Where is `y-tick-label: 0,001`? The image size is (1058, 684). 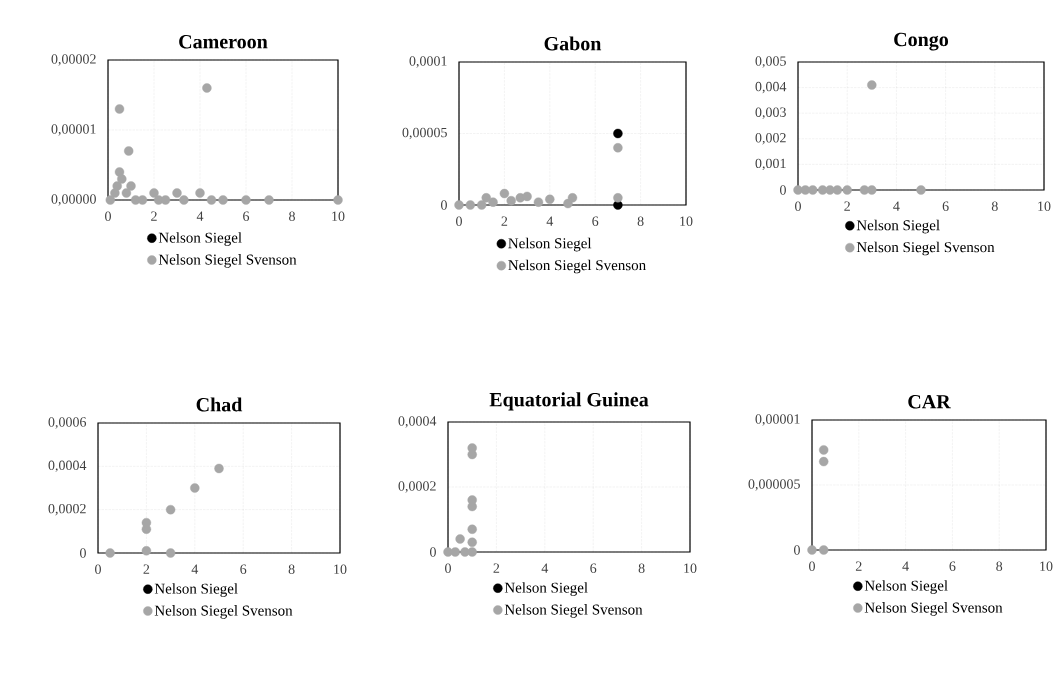 y-tick-label: 0,001 is located at coordinates (770, 164).